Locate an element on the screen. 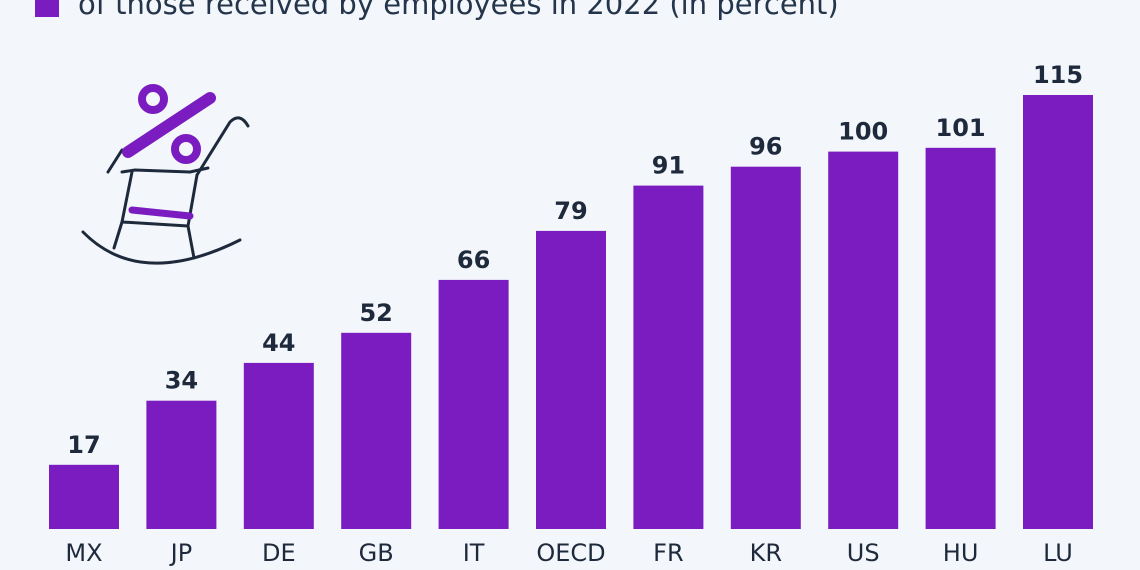 The width and height of the screenshot is (1140, 570). bar-gb is located at coordinates (376, 430).